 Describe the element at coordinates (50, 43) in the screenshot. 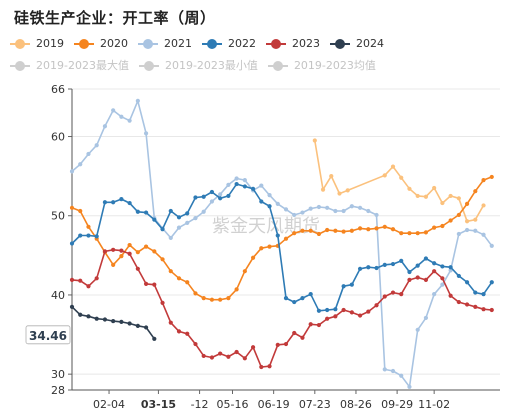

I see `legend-label: 2019` at that location.